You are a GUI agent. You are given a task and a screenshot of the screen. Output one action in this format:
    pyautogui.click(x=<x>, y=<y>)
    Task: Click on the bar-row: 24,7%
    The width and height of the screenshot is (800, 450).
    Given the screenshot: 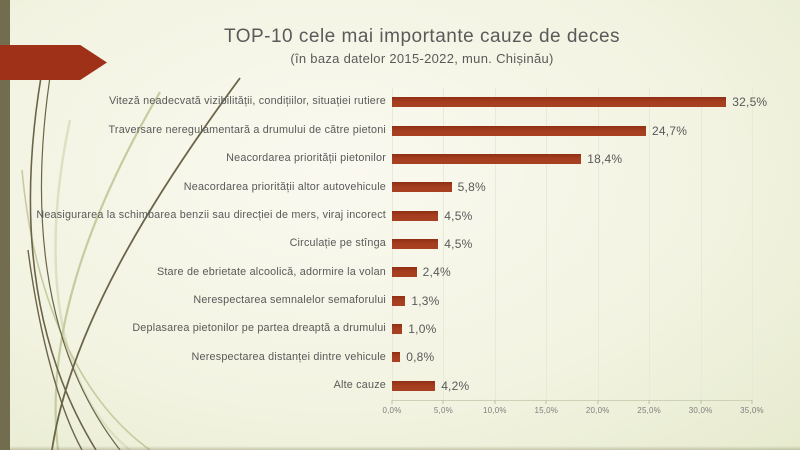 What is the action you would take?
    pyautogui.click(x=572, y=130)
    